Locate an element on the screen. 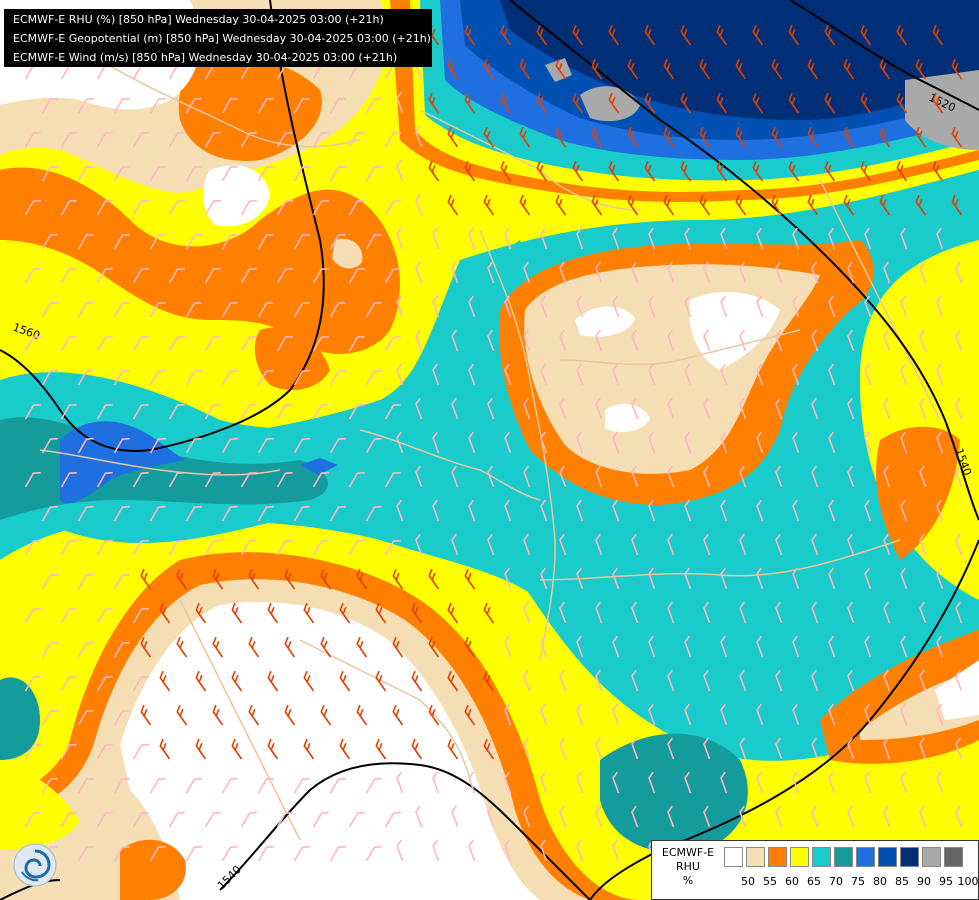 The image size is (979, 900). legend-tick-label: 55 is located at coordinates (770, 881).